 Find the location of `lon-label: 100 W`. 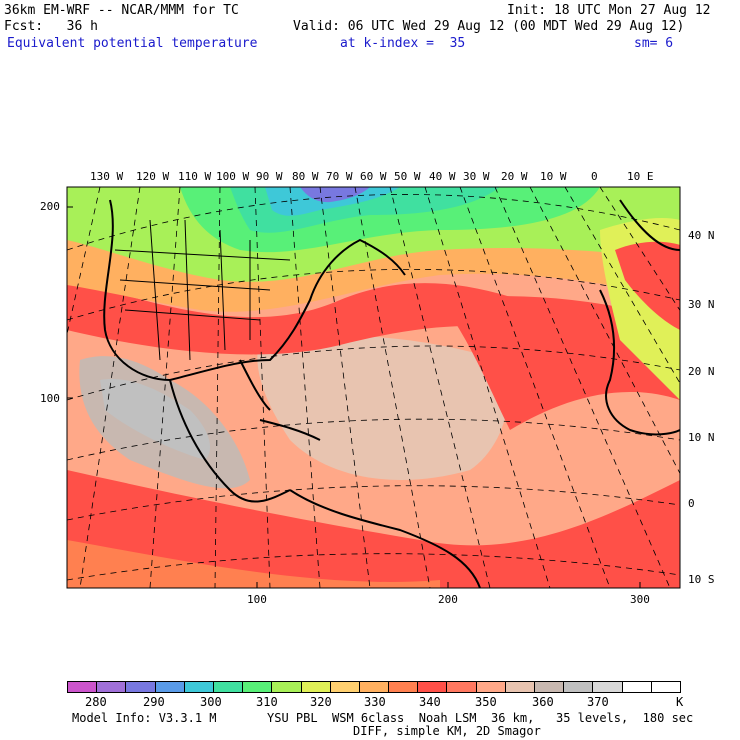

lon-label: 100 W is located at coordinates (233, 176).